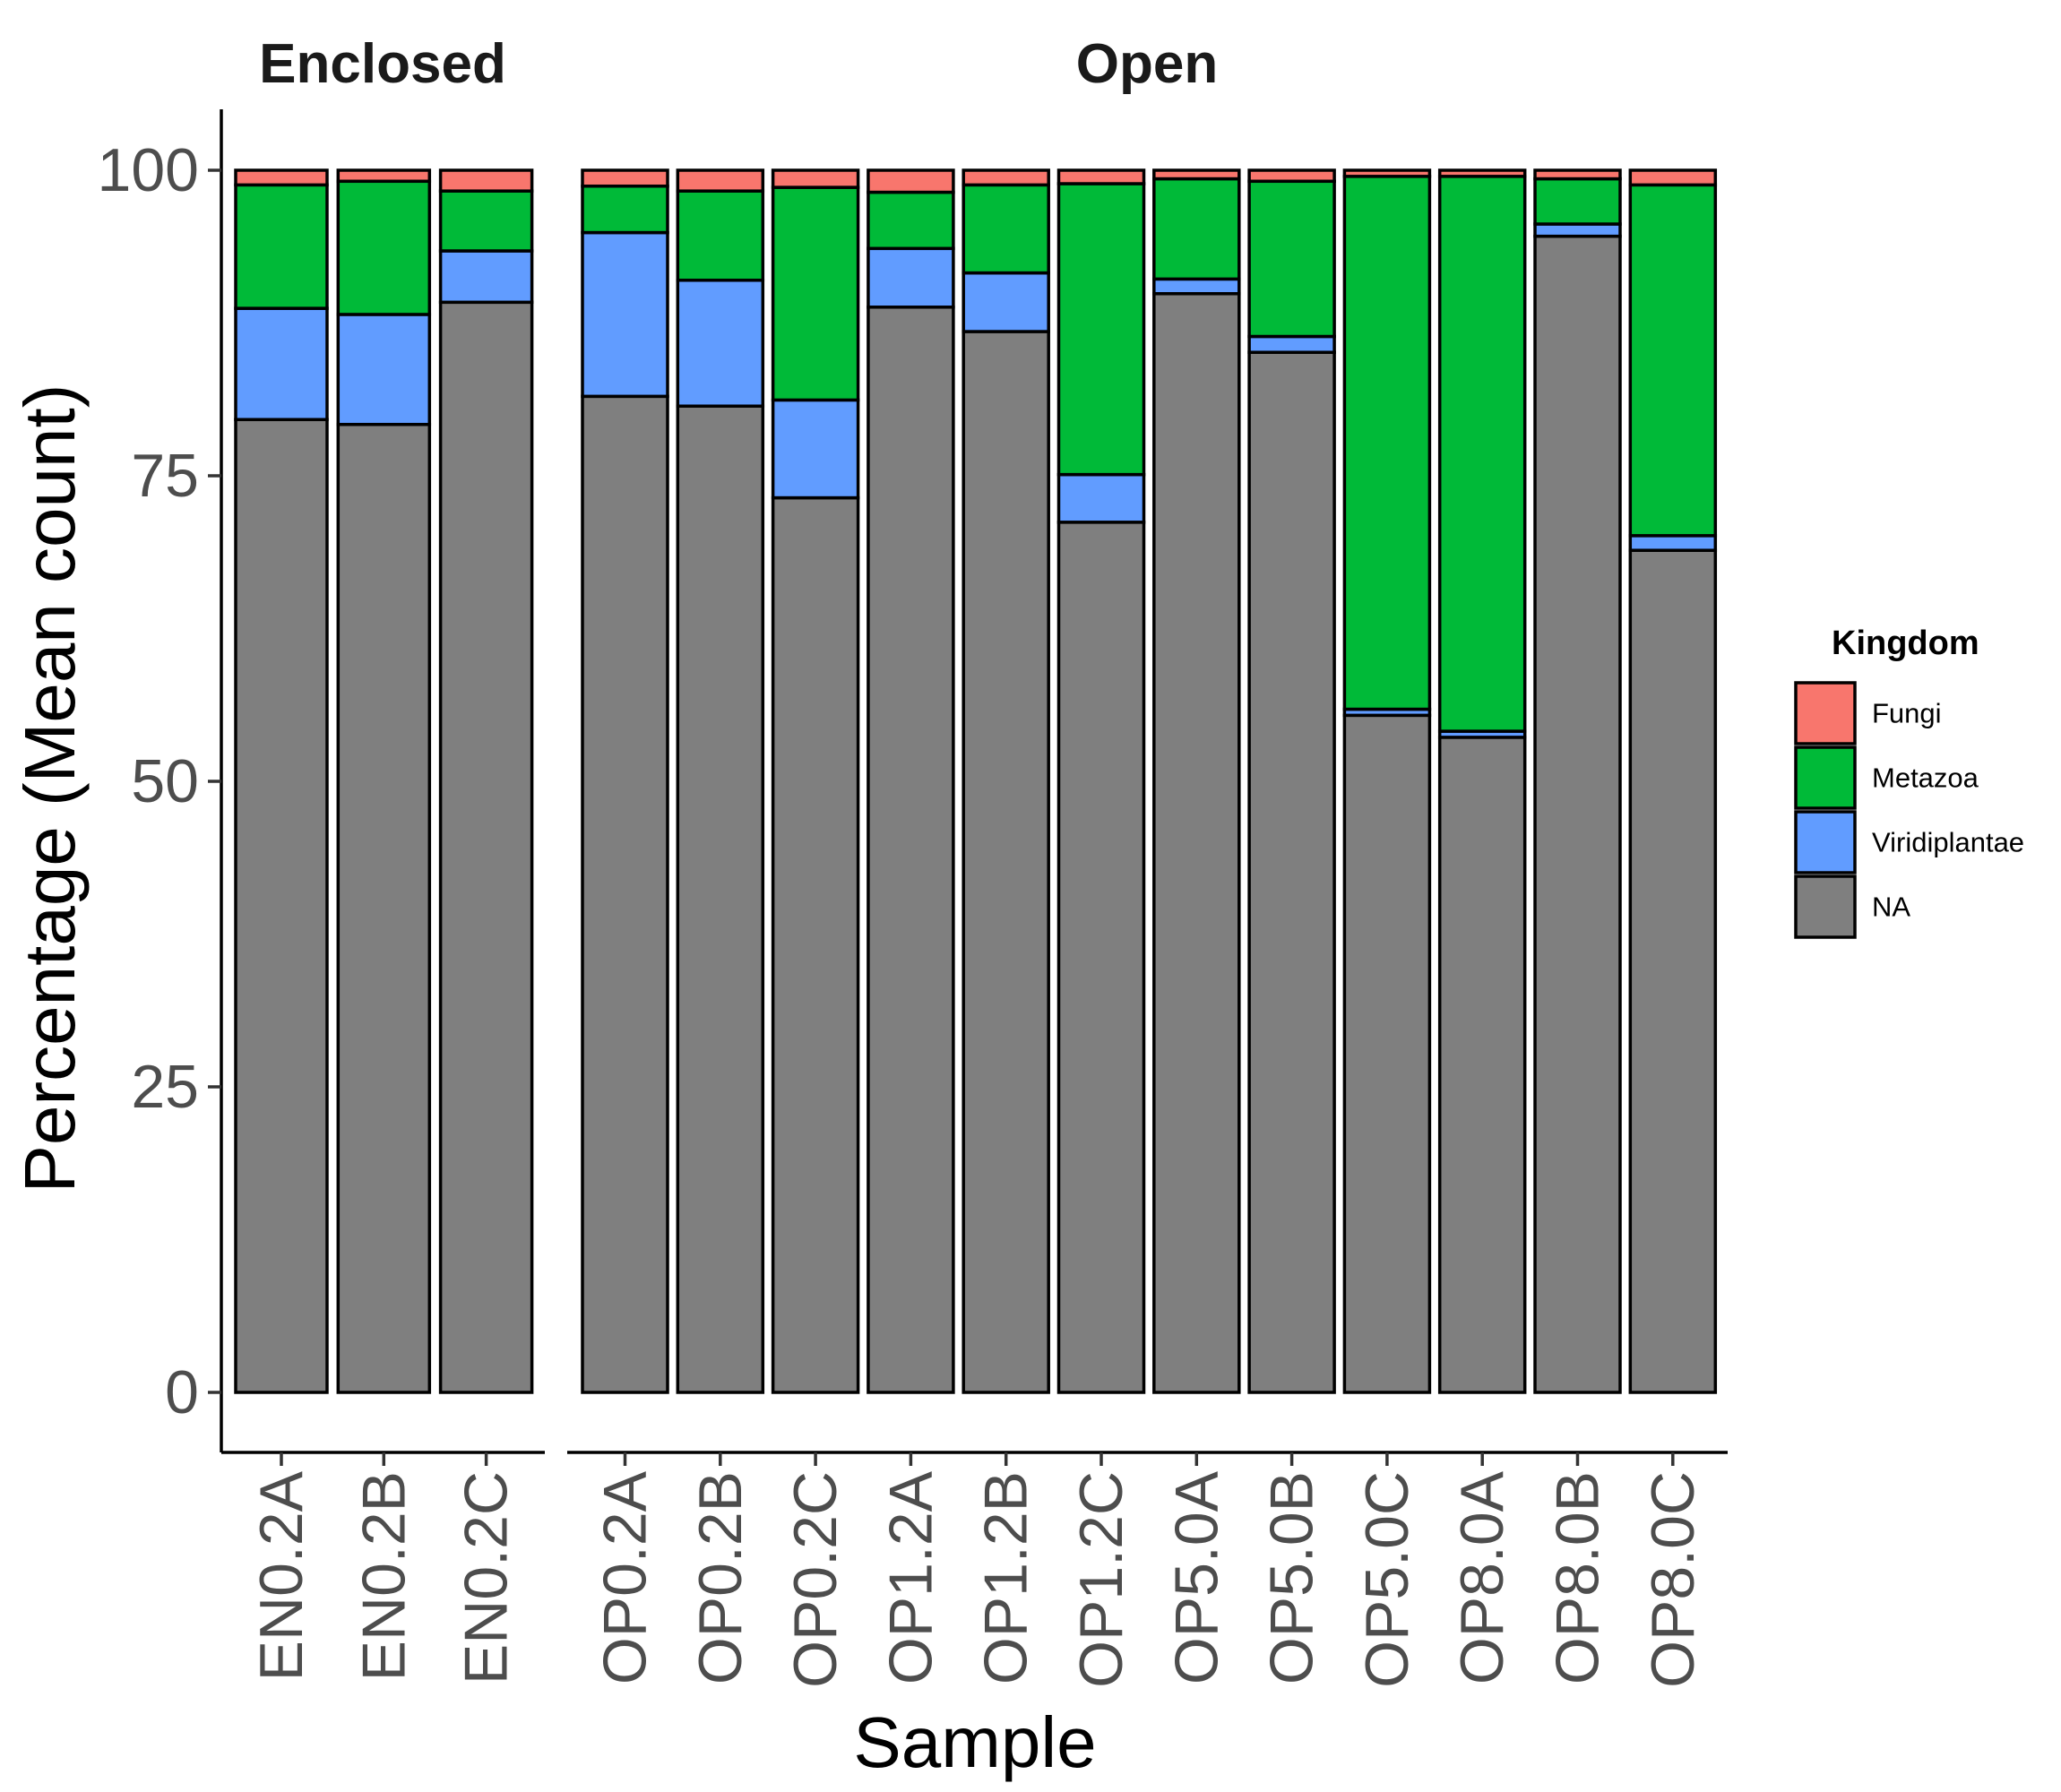  What do you see at coordinates (1291, 344) in the screenshot?
I see `bar-op5-0b-viridiplantae` at bounding box center [1291, 344].